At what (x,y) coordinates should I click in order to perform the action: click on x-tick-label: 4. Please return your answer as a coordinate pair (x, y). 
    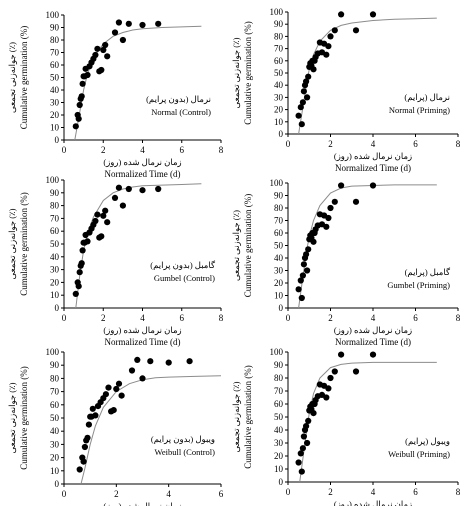
    Looking at the image, I should click on (373, 492).